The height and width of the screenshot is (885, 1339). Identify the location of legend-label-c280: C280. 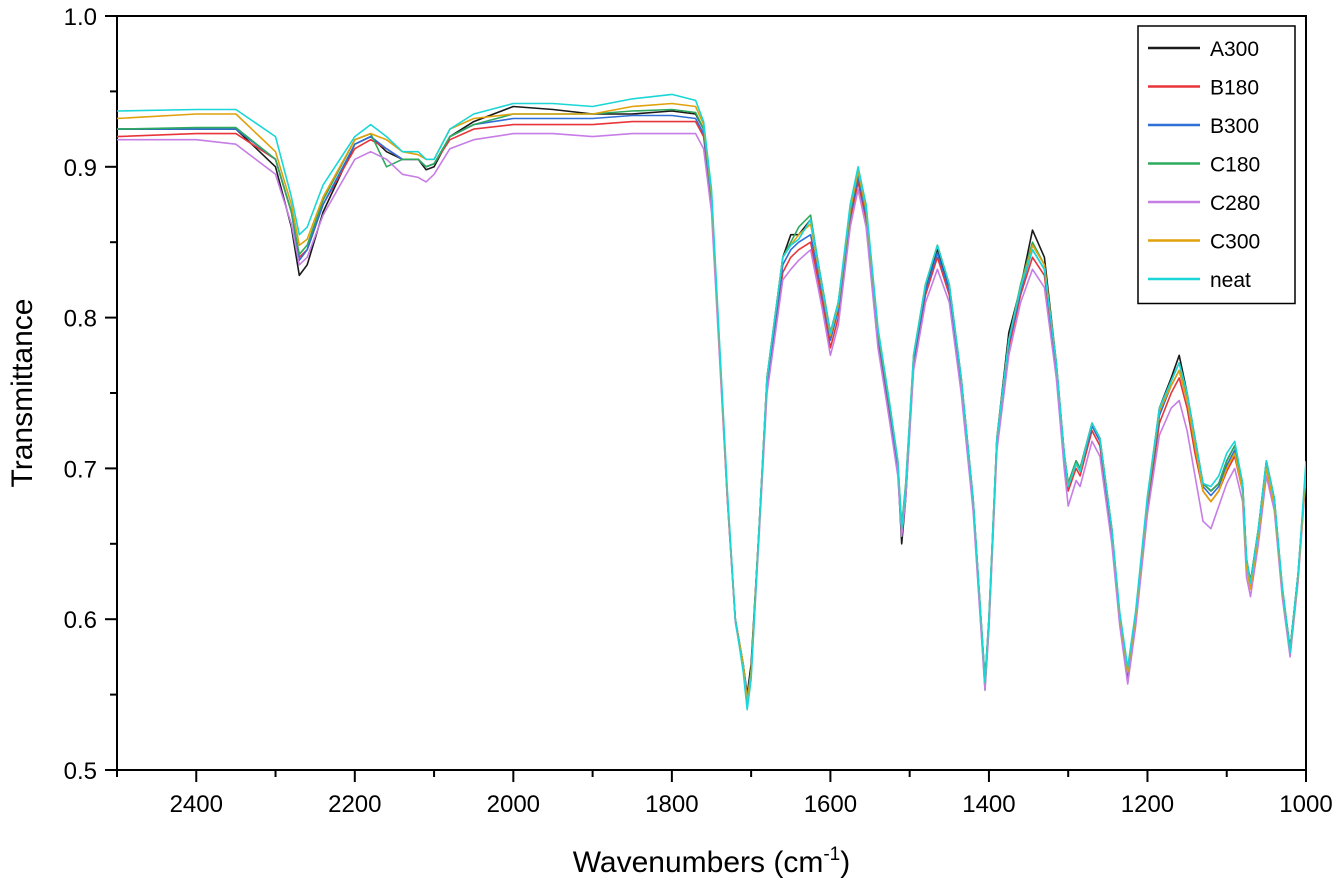
(1235, 203).